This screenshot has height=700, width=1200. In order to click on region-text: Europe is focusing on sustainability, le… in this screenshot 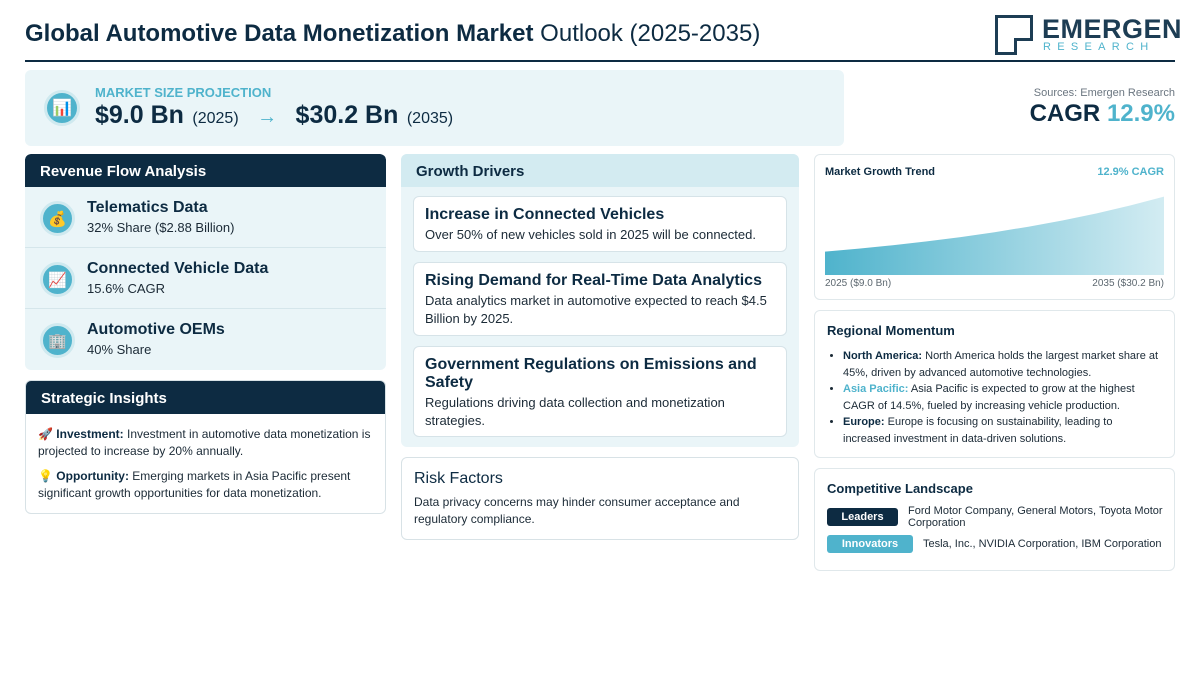, I will do `click(978, 430)`.